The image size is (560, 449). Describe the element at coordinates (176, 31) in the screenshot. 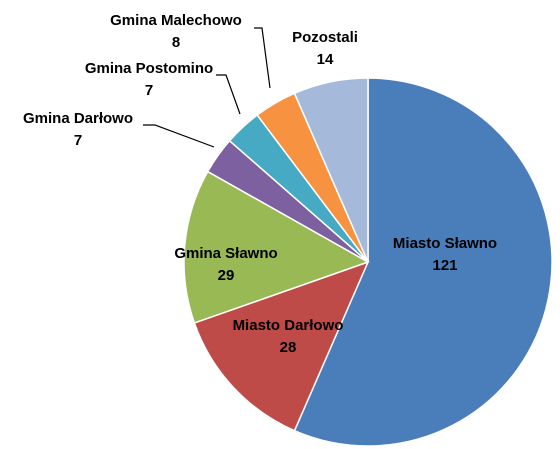

I see `data-label-gmina-malechowo: Gmina Malechowo 8` at that location.